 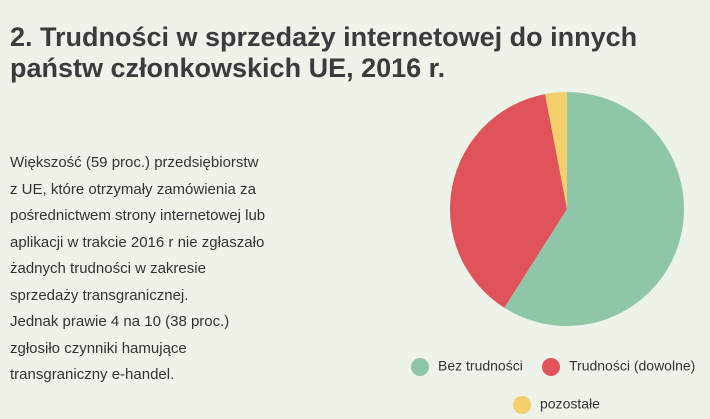 What do you see at coordinates (137, 242) in the screenshot?
I see `description-line: aplikacji w trakcie 2016 r nie zgłaszało` at bounding box center [137, 242].